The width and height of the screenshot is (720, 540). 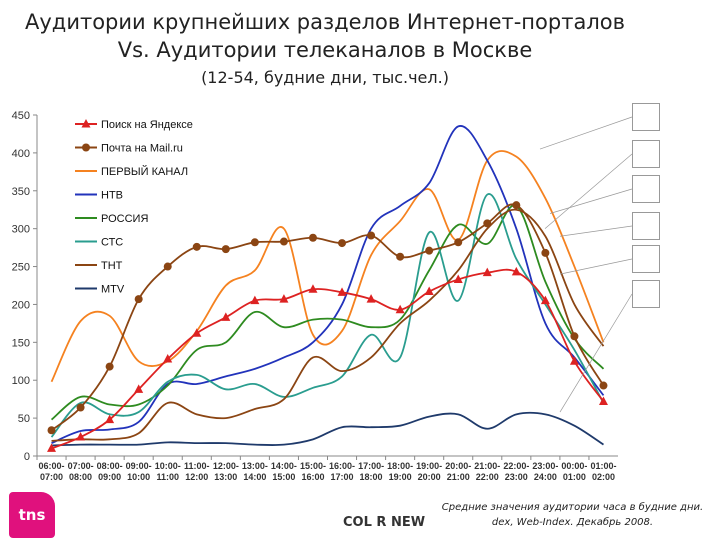 I want to click on tnt-logo-icon, so click(x=646, y=259).